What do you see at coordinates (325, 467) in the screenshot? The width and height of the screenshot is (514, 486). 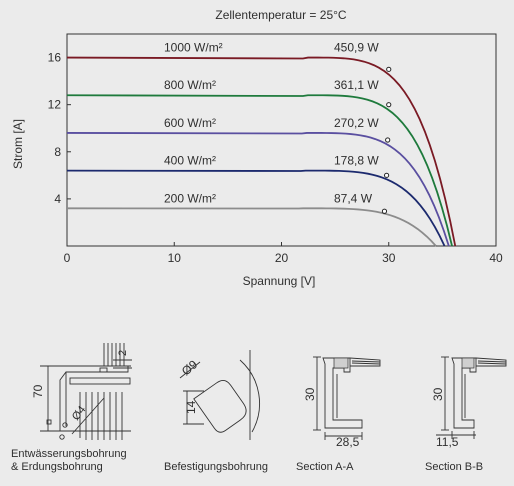 I see `caption-section-a: Section A-A` at bounding box center [325, 467].